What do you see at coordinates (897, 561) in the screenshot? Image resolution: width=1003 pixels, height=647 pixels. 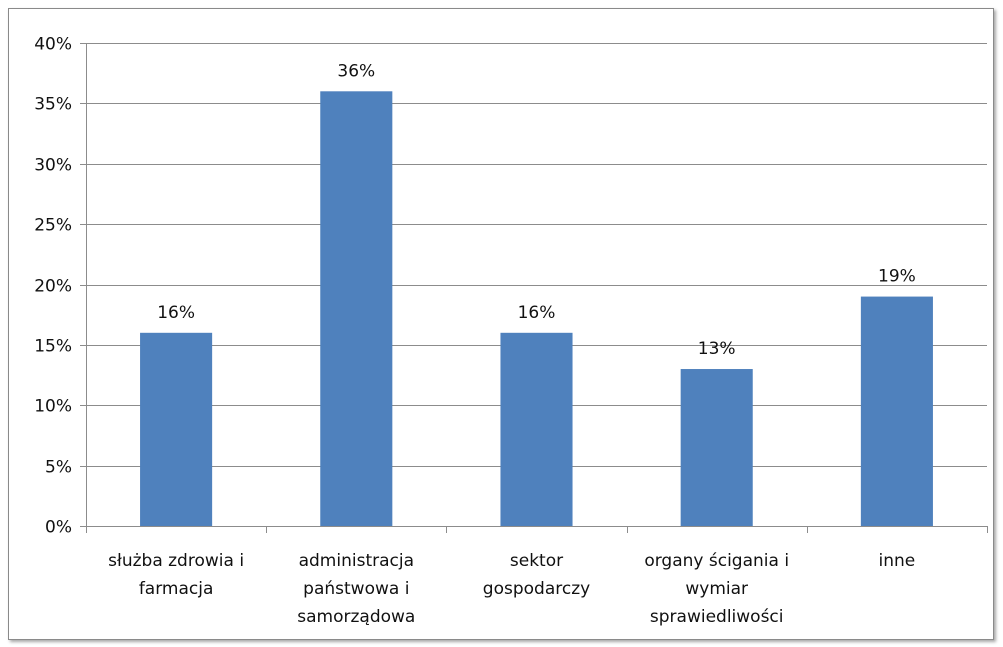 I see `x-category-label: inne` at bounding box center [897, 561].